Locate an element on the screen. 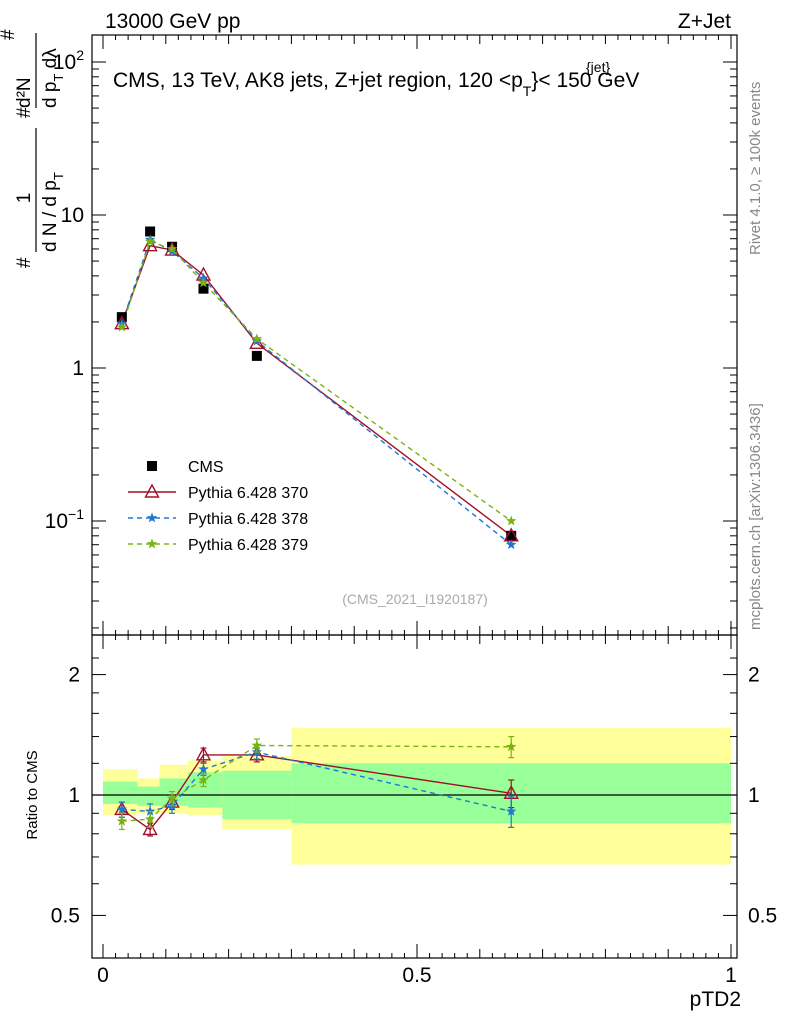 The height and width of the screenshot is (1024, 786). ylabel-den: d N / d pT is located at coordinates (53, 212).